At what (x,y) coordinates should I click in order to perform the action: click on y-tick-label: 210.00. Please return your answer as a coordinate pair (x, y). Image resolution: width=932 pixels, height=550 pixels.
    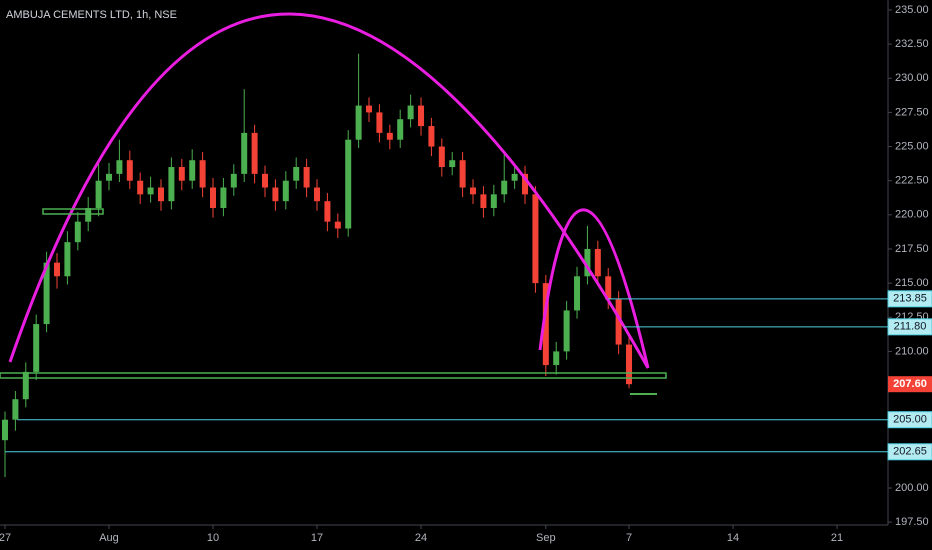
    Looking at the image, I should click on (912, 351).